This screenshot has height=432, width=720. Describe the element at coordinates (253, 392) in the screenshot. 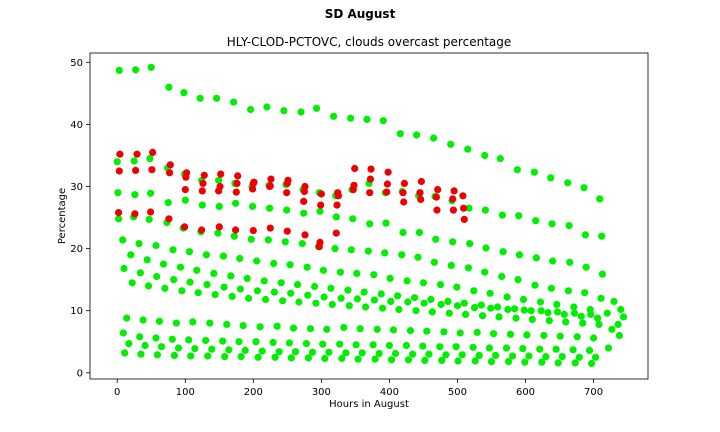

I see `x-tick-label: 200` at that location.